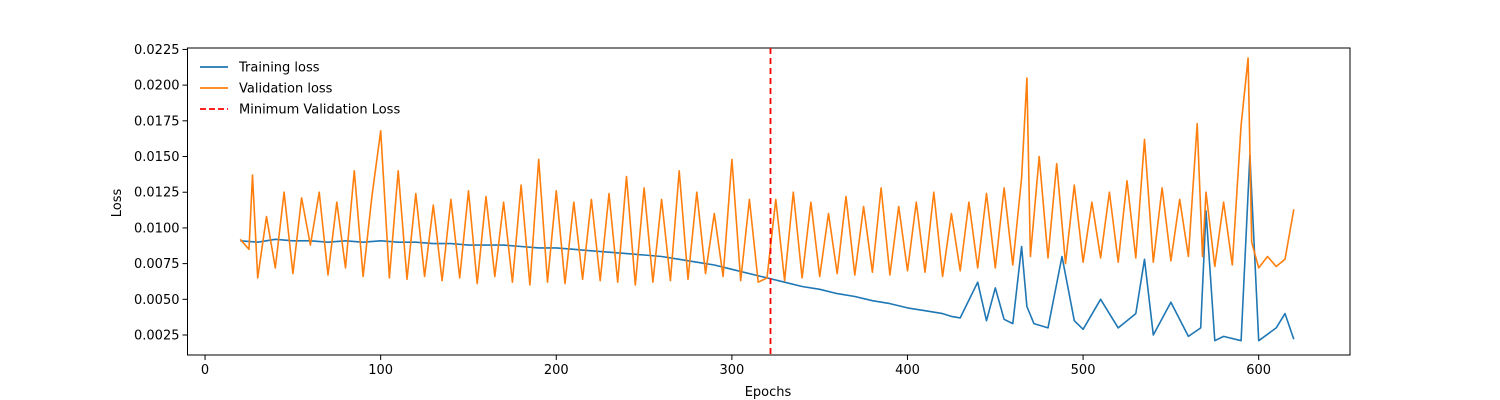 Image resolution: width=1500 pixels, height=400 pixels. I want to click on x-axis-label: Epochs, so click(768, 392).